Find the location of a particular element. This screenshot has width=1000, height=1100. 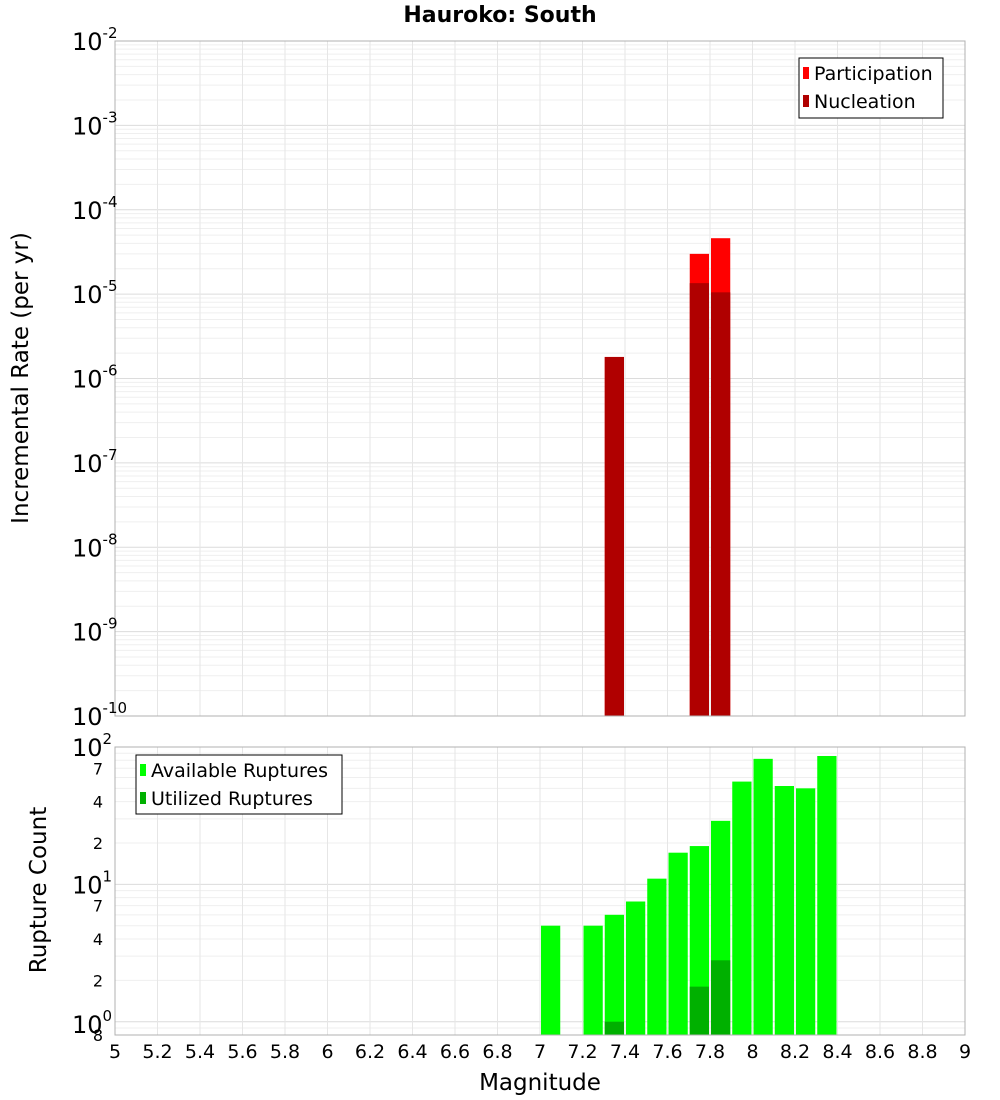

x-tick-label: 5 is located at coordinates (115, 1052).